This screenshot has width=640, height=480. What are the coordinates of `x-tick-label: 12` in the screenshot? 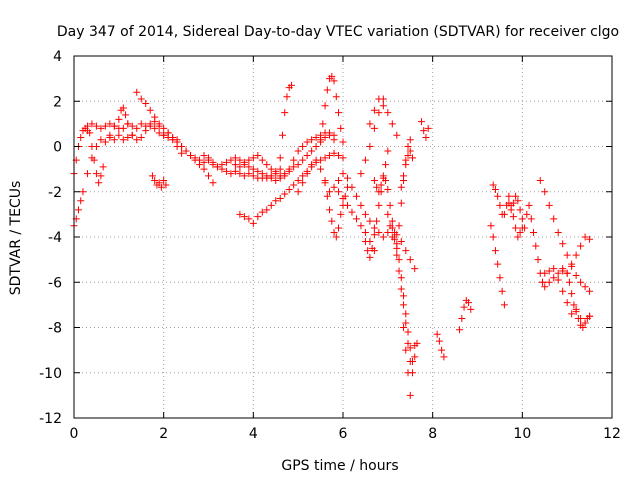 It's located at (612, 434).